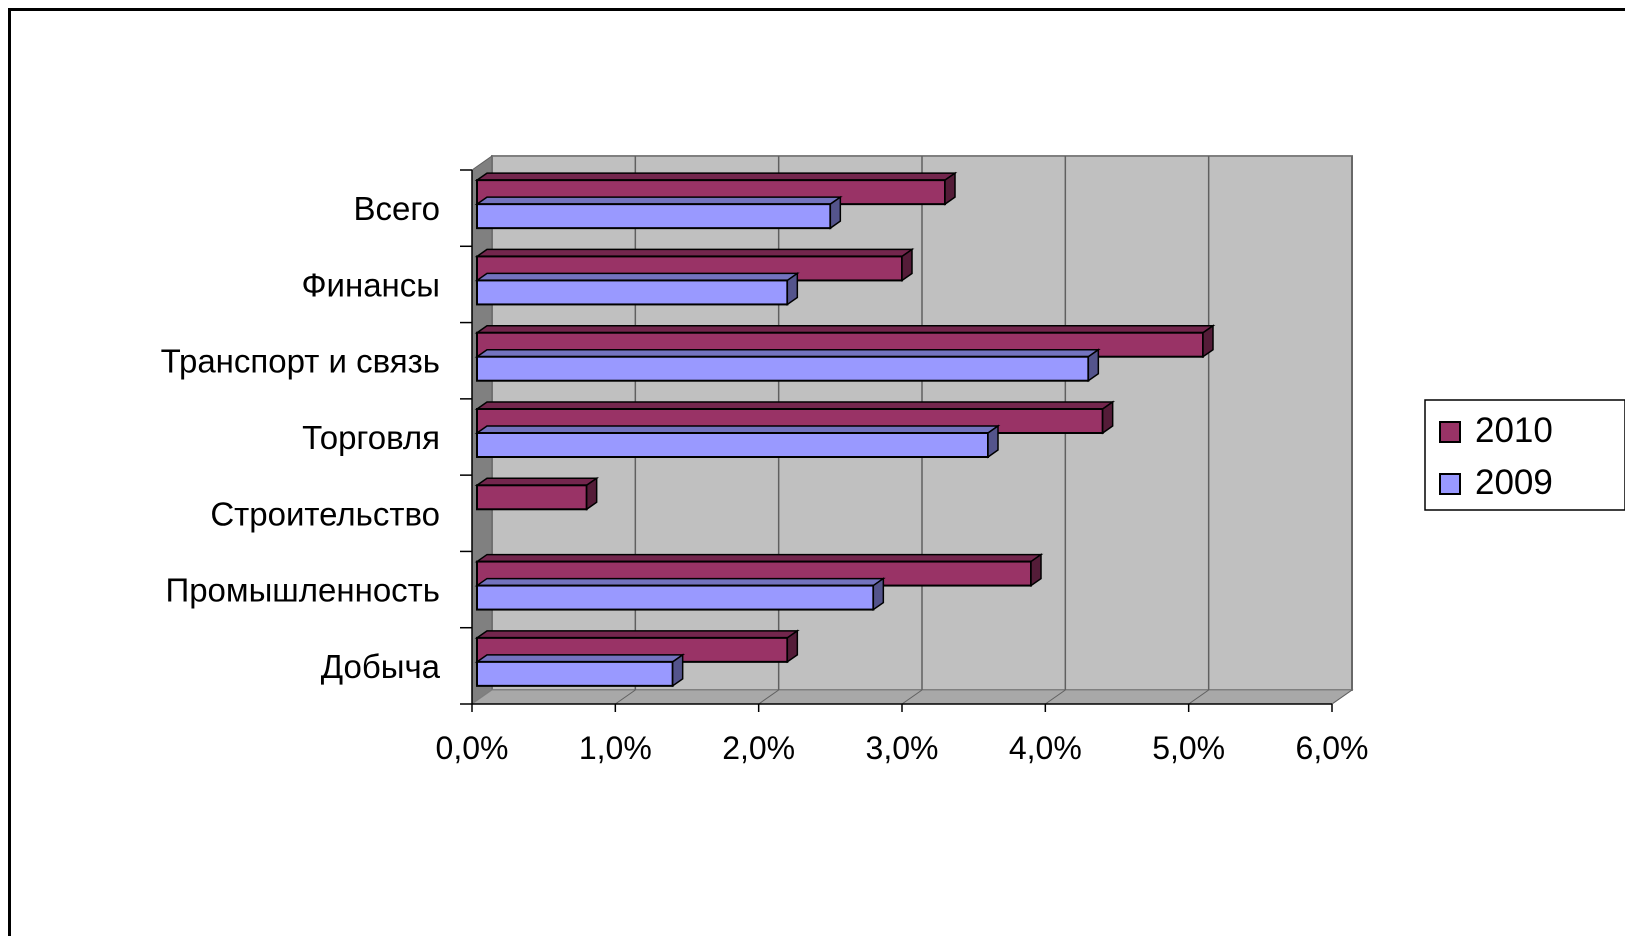 This screenshot has width=1625, height=936. Describe the element at coordinates (1514, 482) in the screenshot. I see `legend-label: 2009` at that location.